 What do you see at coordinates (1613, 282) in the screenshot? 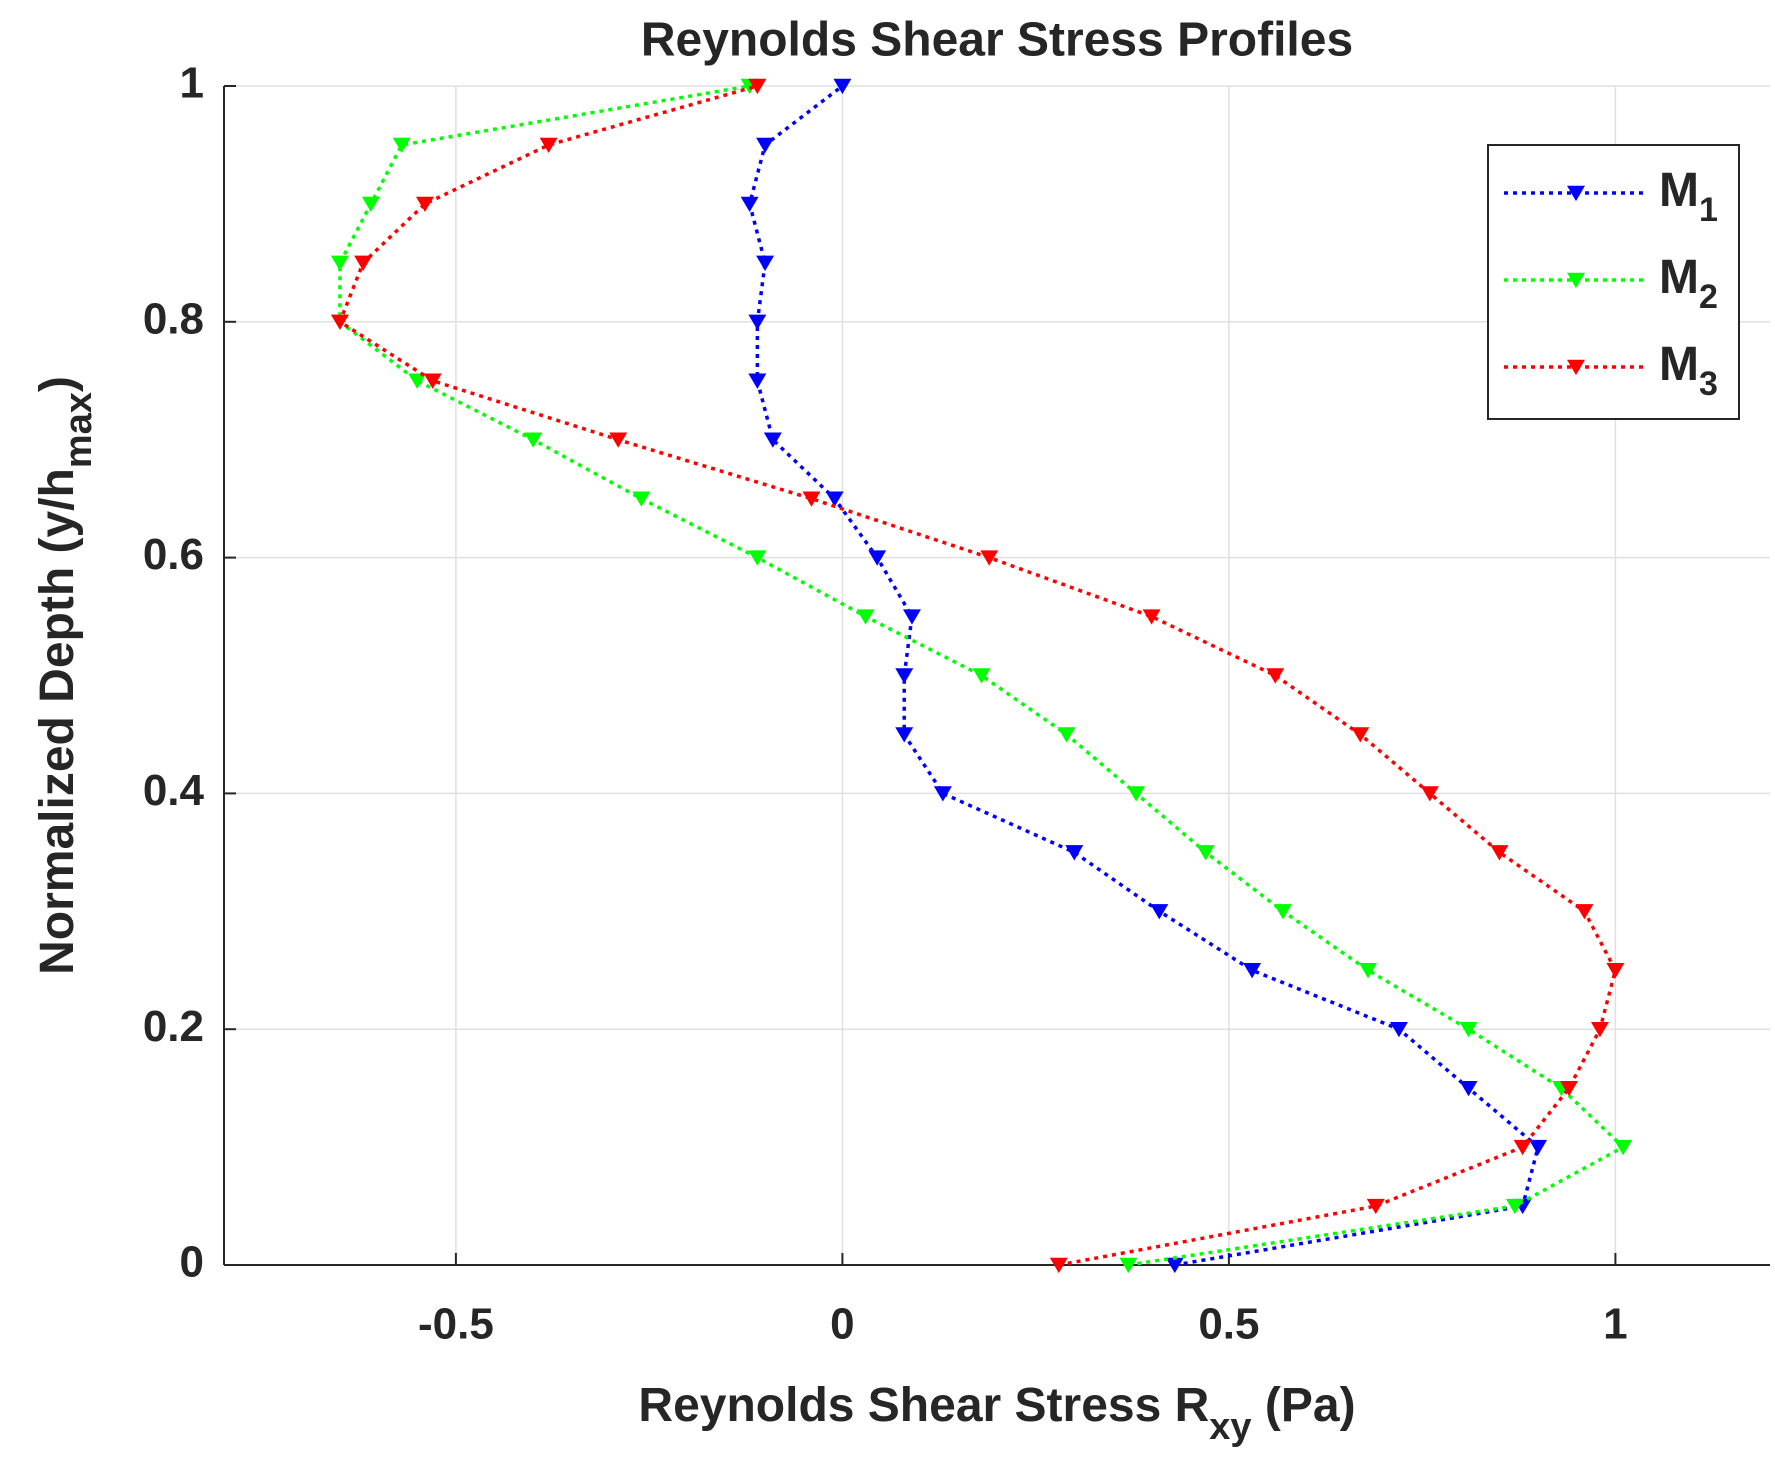
I see `legend-box` at bounding box center [1613, 282].